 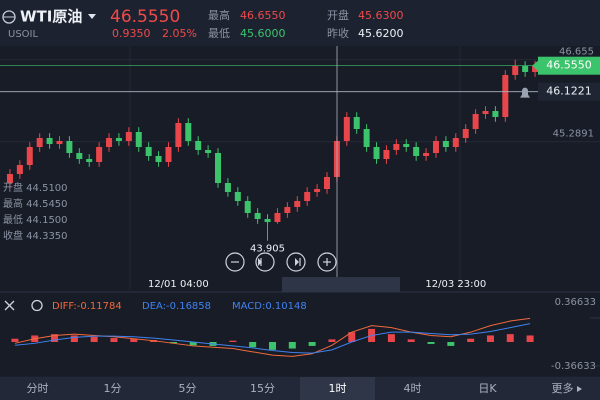 I want to click on tab: 4时, so click(x=413, y=388).